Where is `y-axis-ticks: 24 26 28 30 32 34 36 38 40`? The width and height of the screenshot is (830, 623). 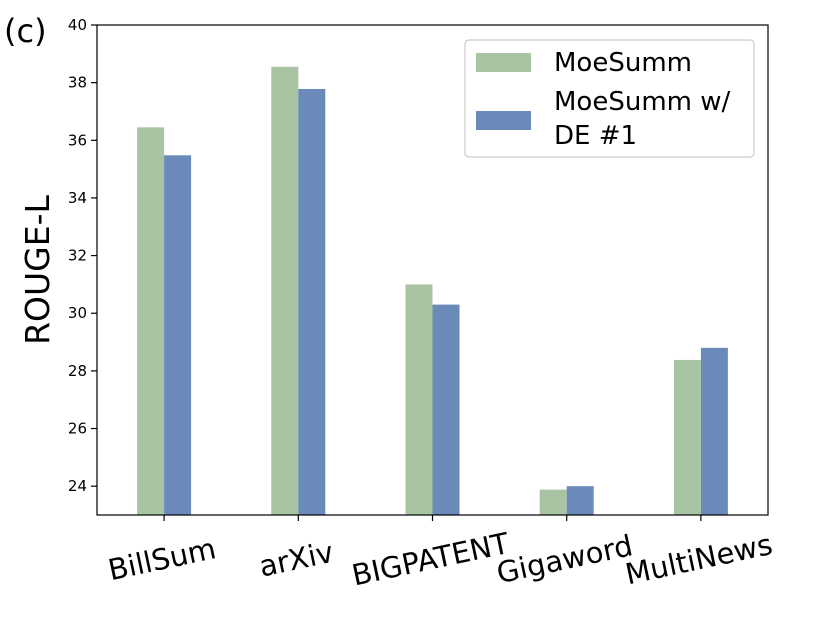 y-axis-ticks: 24 26 28 30 32 34 36 38 40 is located at coordinates (82, 255).